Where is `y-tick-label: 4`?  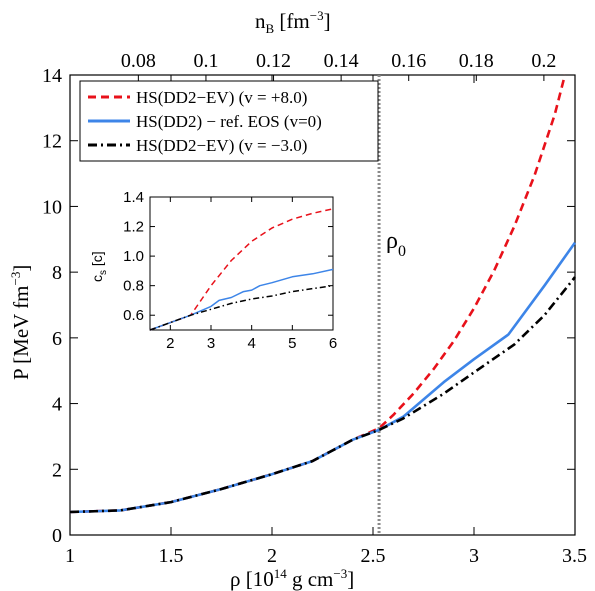
y-tick-label: 4 is located at coordinates (57, 405).